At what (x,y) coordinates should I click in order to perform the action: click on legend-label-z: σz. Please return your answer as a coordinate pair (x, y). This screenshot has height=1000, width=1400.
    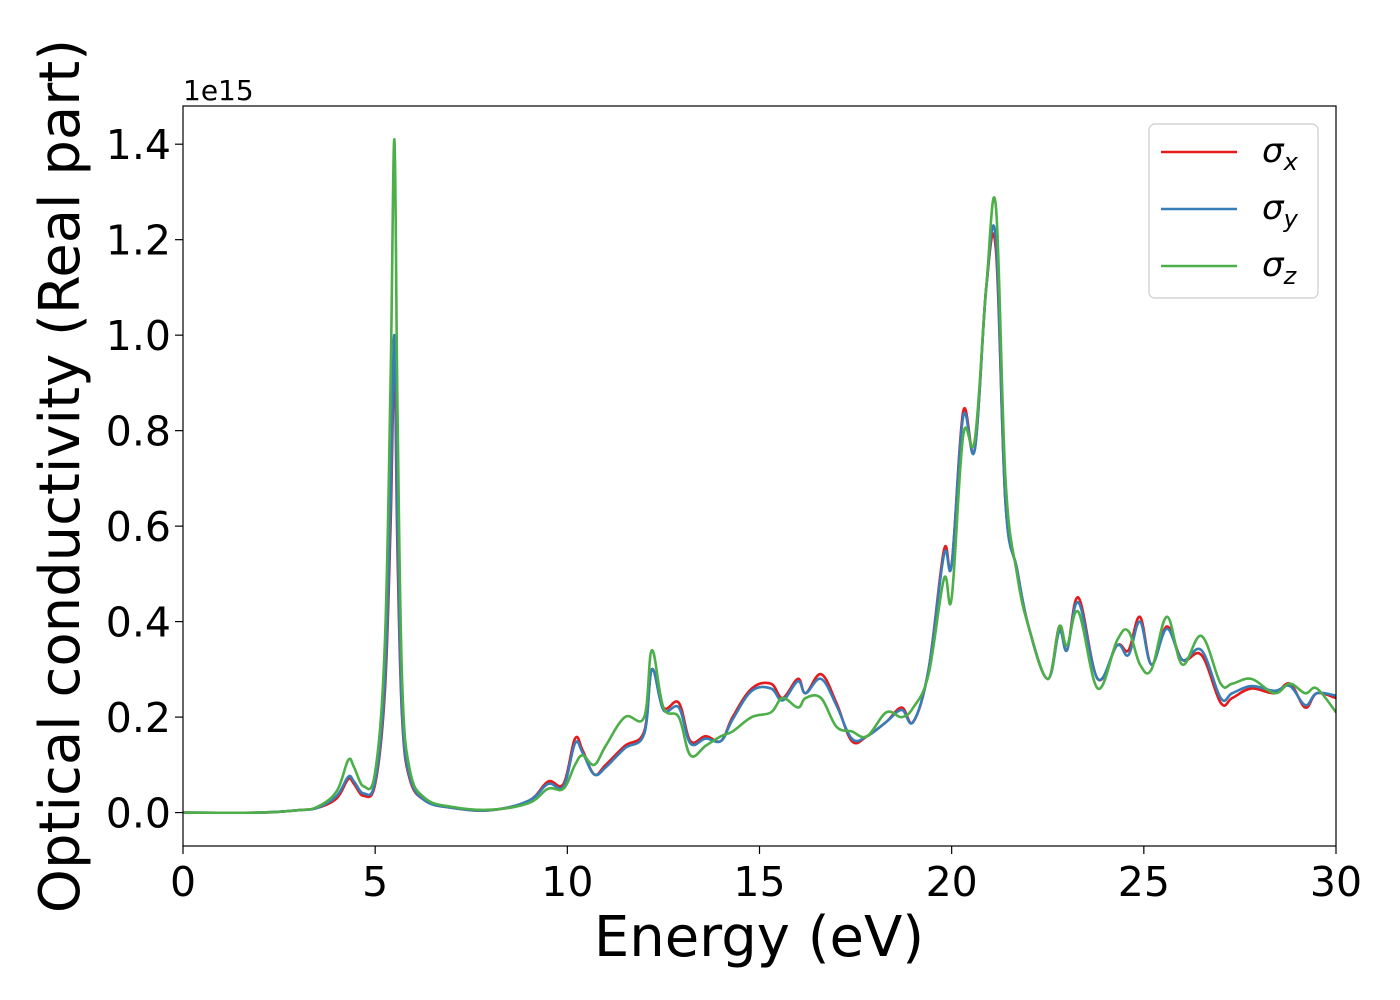
    Looking at the image, I should click on (1280, 267).